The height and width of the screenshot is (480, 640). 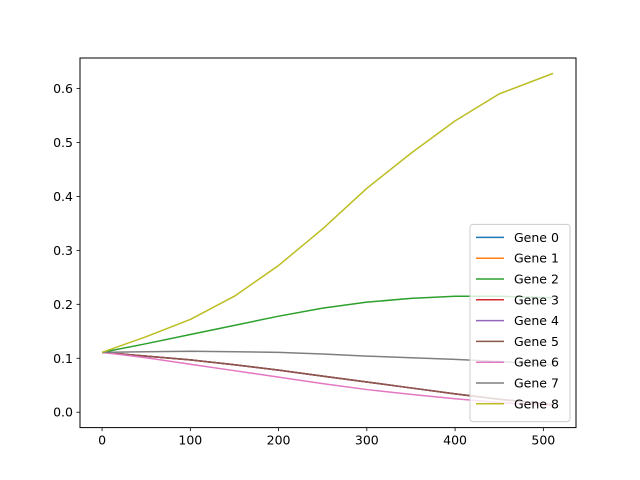 What do you see at coordinates (63, 142) in the screenshot?
I see `y-tick-label: 0.5` at bounding box center [63, 142].